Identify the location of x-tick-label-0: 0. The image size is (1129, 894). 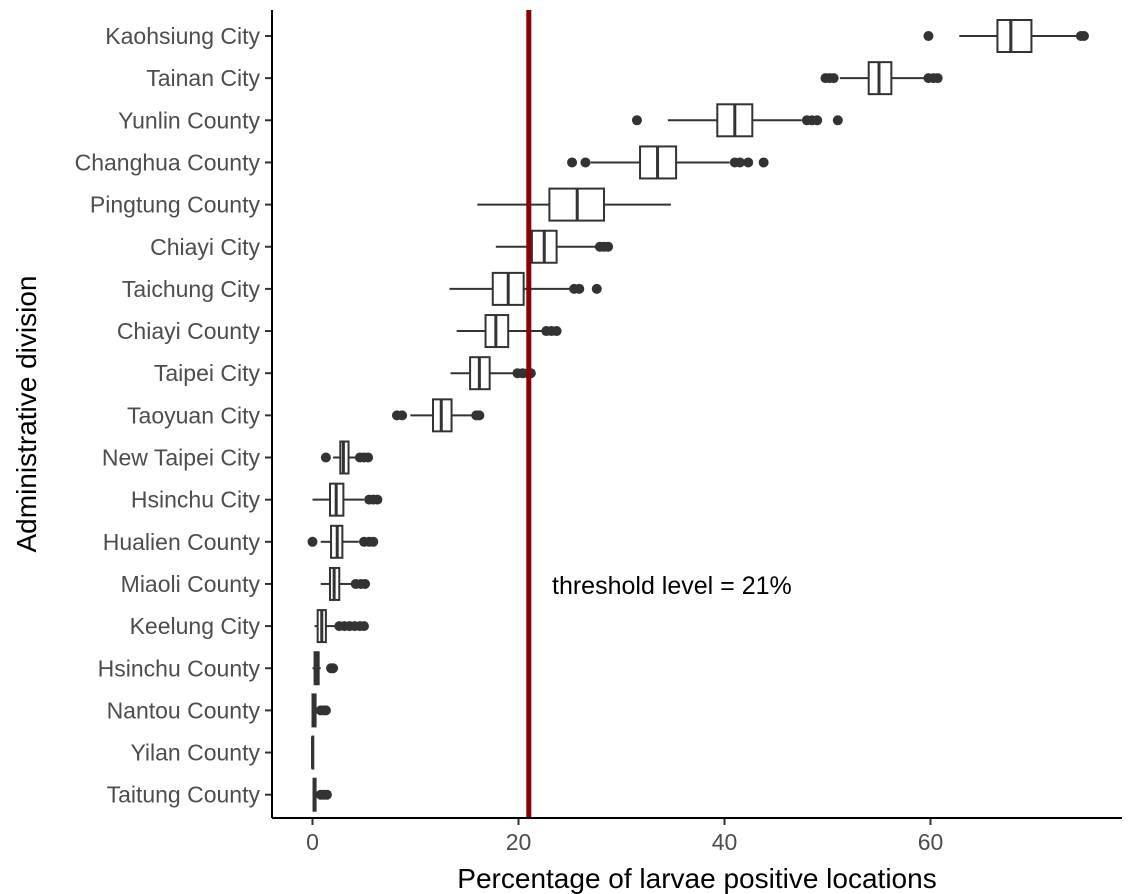
(312, 842).